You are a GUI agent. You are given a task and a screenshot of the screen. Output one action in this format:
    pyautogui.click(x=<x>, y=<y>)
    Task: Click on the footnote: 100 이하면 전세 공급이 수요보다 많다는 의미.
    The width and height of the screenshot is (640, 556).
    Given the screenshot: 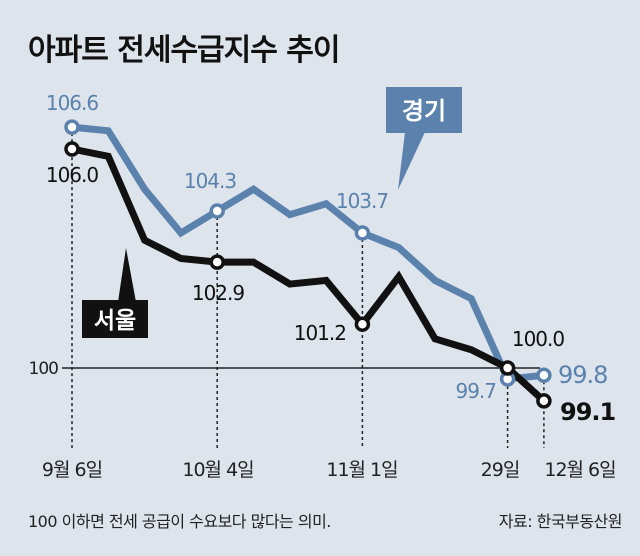 What is the action you would take?
    pyautogui.click(x=179, y=521)
    